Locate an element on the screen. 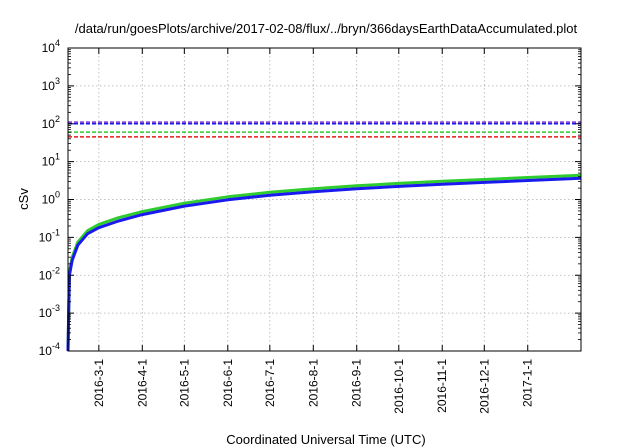 The image size is (640, 448). y-tick-label: 10⁻³ is located at coordinates (49, 311).